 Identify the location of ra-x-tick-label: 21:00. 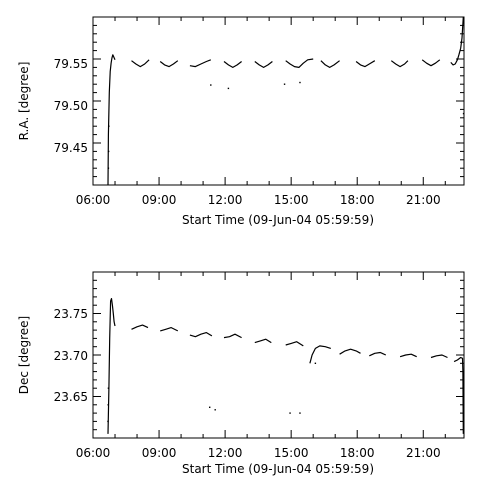
(423, 200).